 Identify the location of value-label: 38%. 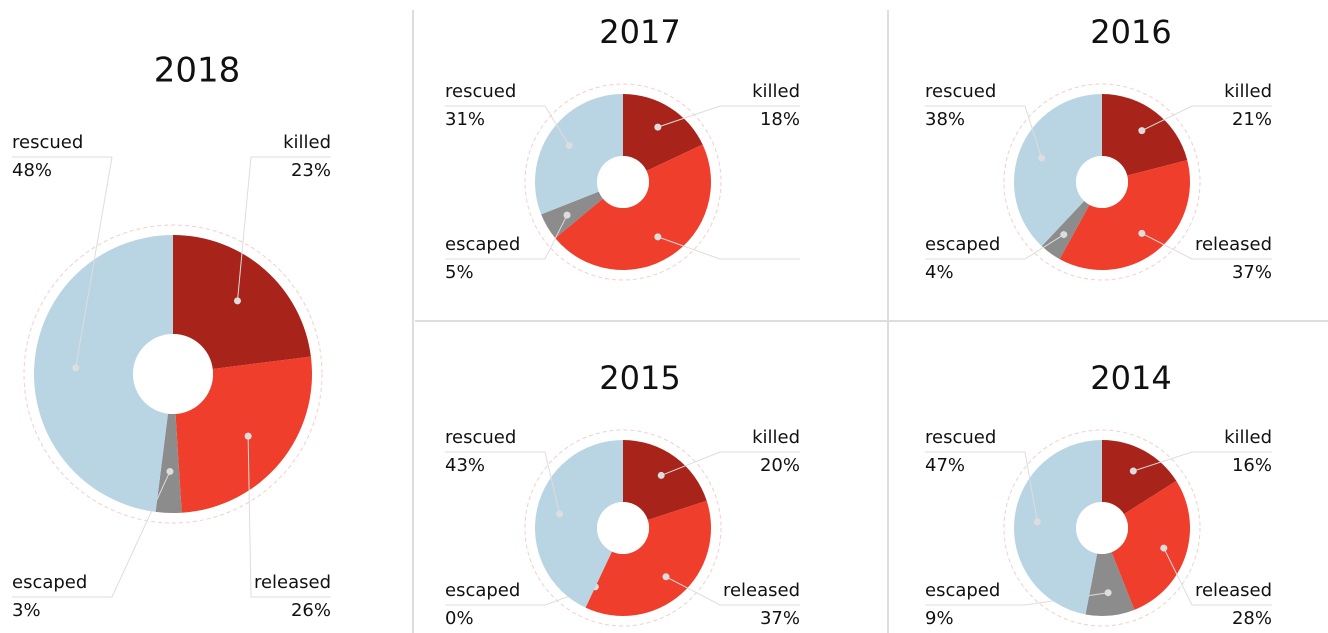
(945, 119).